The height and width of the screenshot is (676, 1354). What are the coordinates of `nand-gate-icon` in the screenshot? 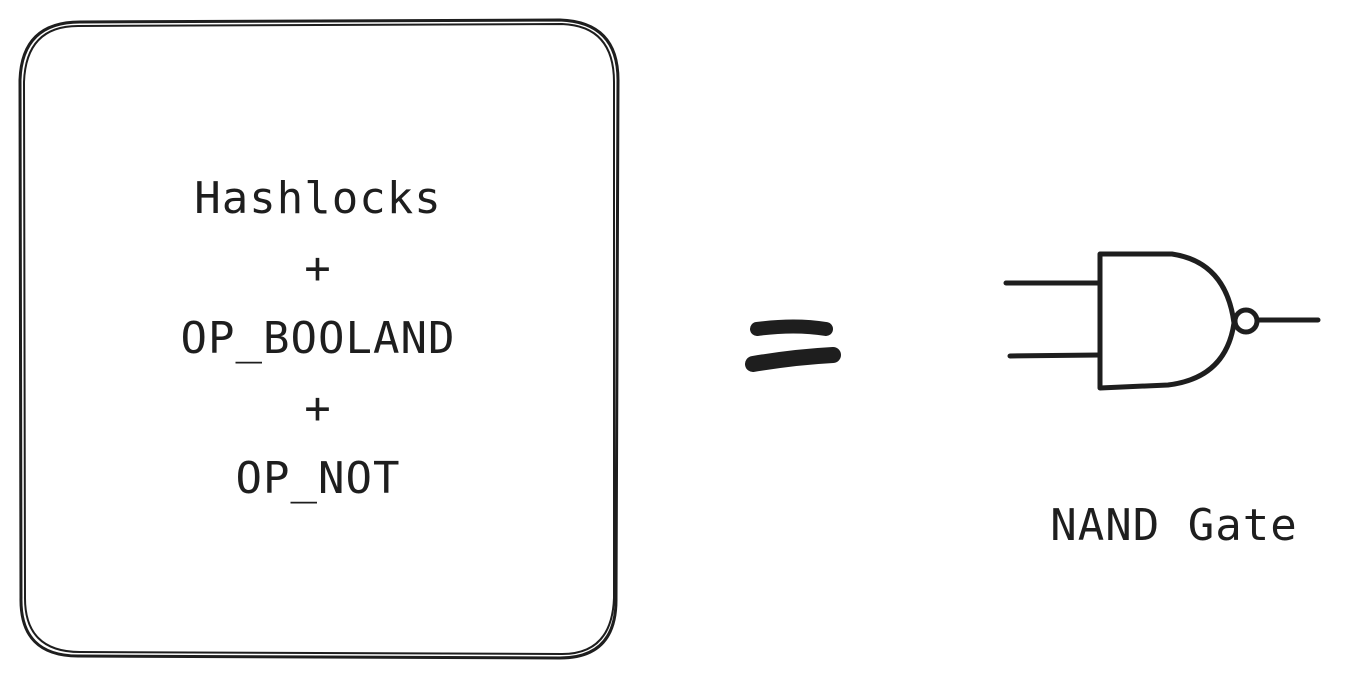 It's located at (1162, 321).